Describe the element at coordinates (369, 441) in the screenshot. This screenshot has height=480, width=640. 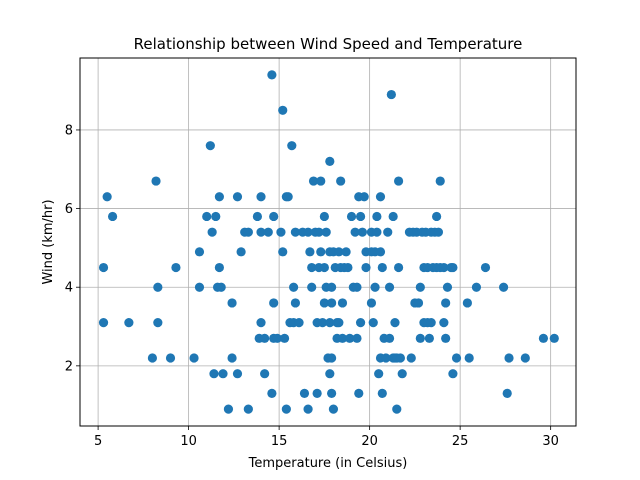
I see `x-tick-label: 20` at that location.